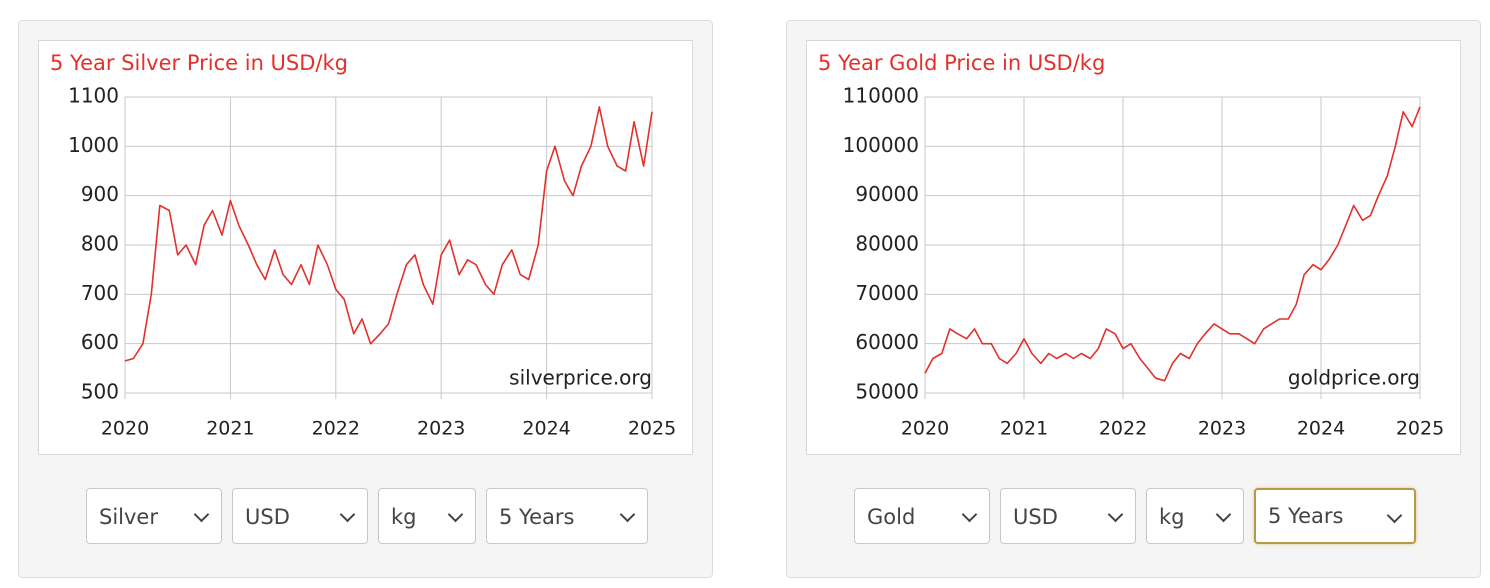 This screenshot has width=1490, height=588. Describe the element at coordinates (887, 244) in the screenshot. I see `y-tick-label: 80000` at that location.